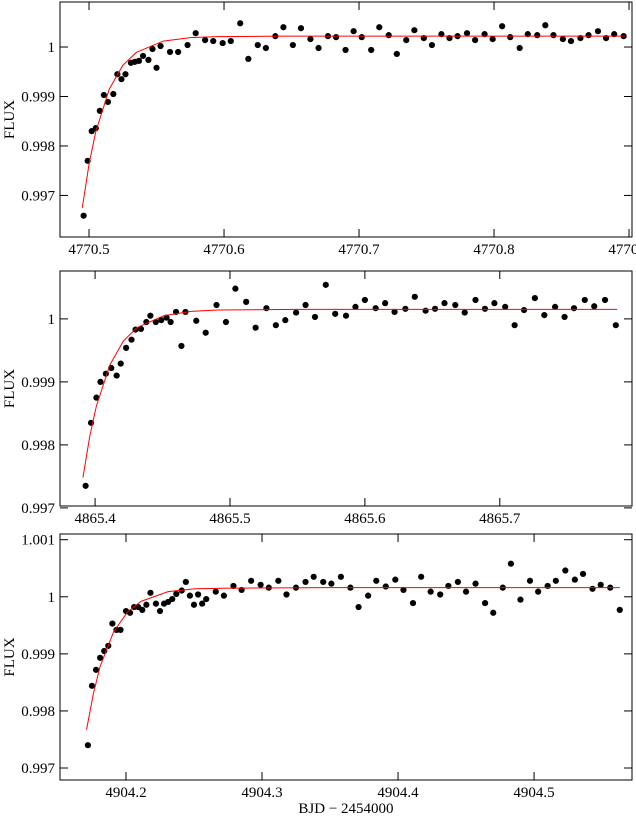 Image resolution: width=636 pixels, height=821 pixels. Describe the element at coordinates (345, 808) in the screenshot. I see `x-axis-label: BJD − 2454000` at that location.